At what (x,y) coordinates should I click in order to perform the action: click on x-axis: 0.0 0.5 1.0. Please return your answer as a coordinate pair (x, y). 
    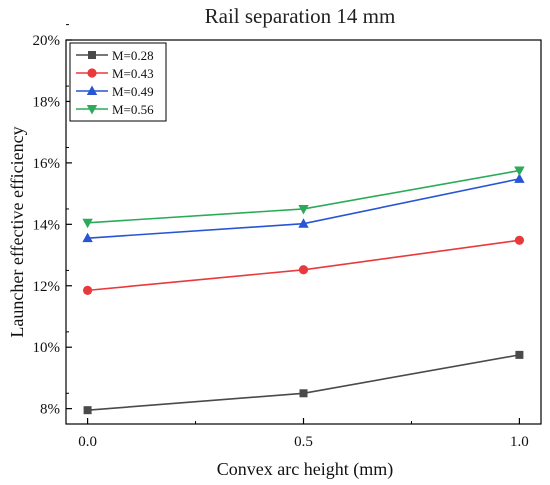
    Looking at the image, I should click on (303, 434).